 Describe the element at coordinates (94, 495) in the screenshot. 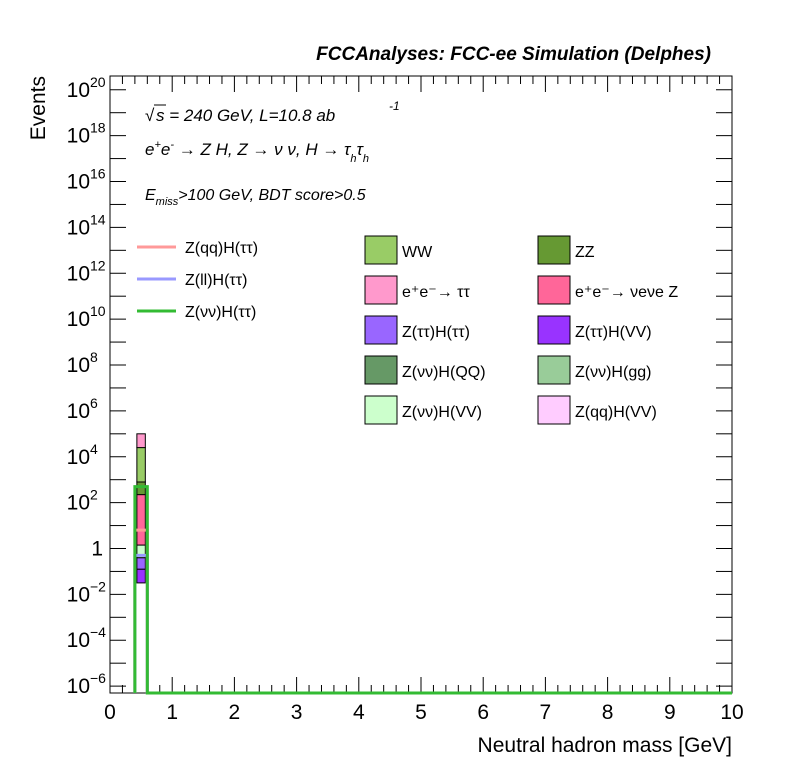

I see `y-tick-exponent: 2` at that location.